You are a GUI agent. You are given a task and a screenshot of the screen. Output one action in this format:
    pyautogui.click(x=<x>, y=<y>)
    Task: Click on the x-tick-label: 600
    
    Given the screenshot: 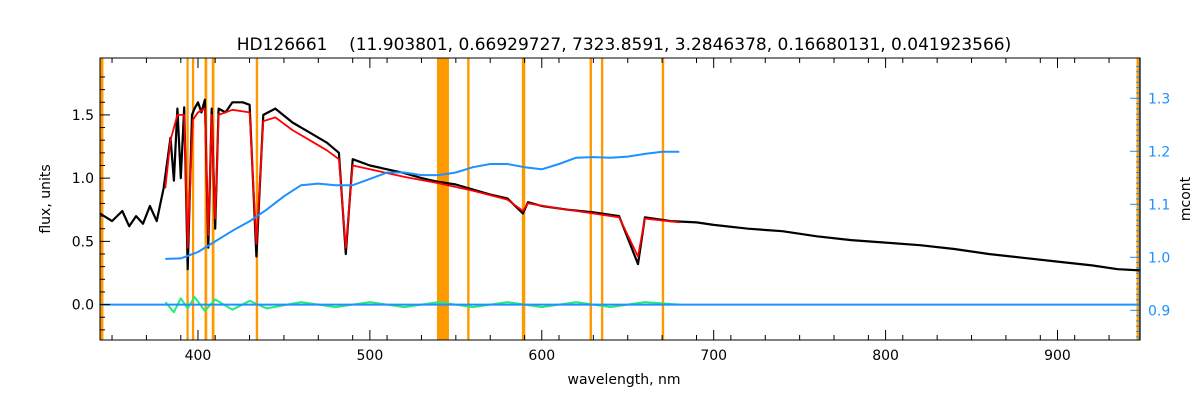 What is the action you would take?
    pyautogui.click(x=541, y=356)
    